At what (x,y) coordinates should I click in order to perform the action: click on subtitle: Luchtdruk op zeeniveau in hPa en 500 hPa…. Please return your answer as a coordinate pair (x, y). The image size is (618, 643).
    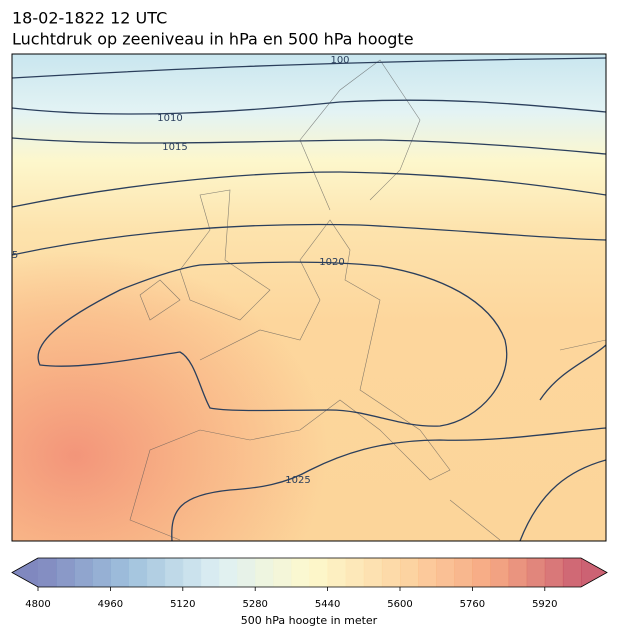
    Looking at the image, I should click on (213, 39).